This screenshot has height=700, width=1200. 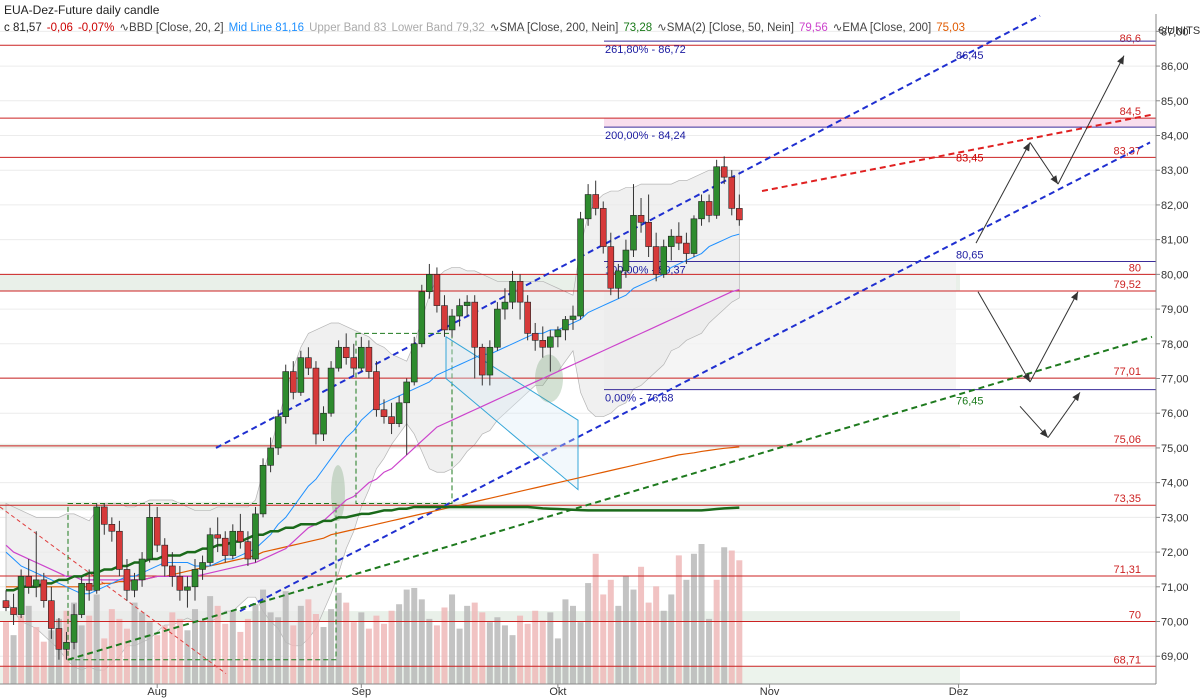 What do you see at coordinates (1179, 31) in the screenshot?
I see `y-axis-unit: €/UNITS` at bounding box center [1179, 31].